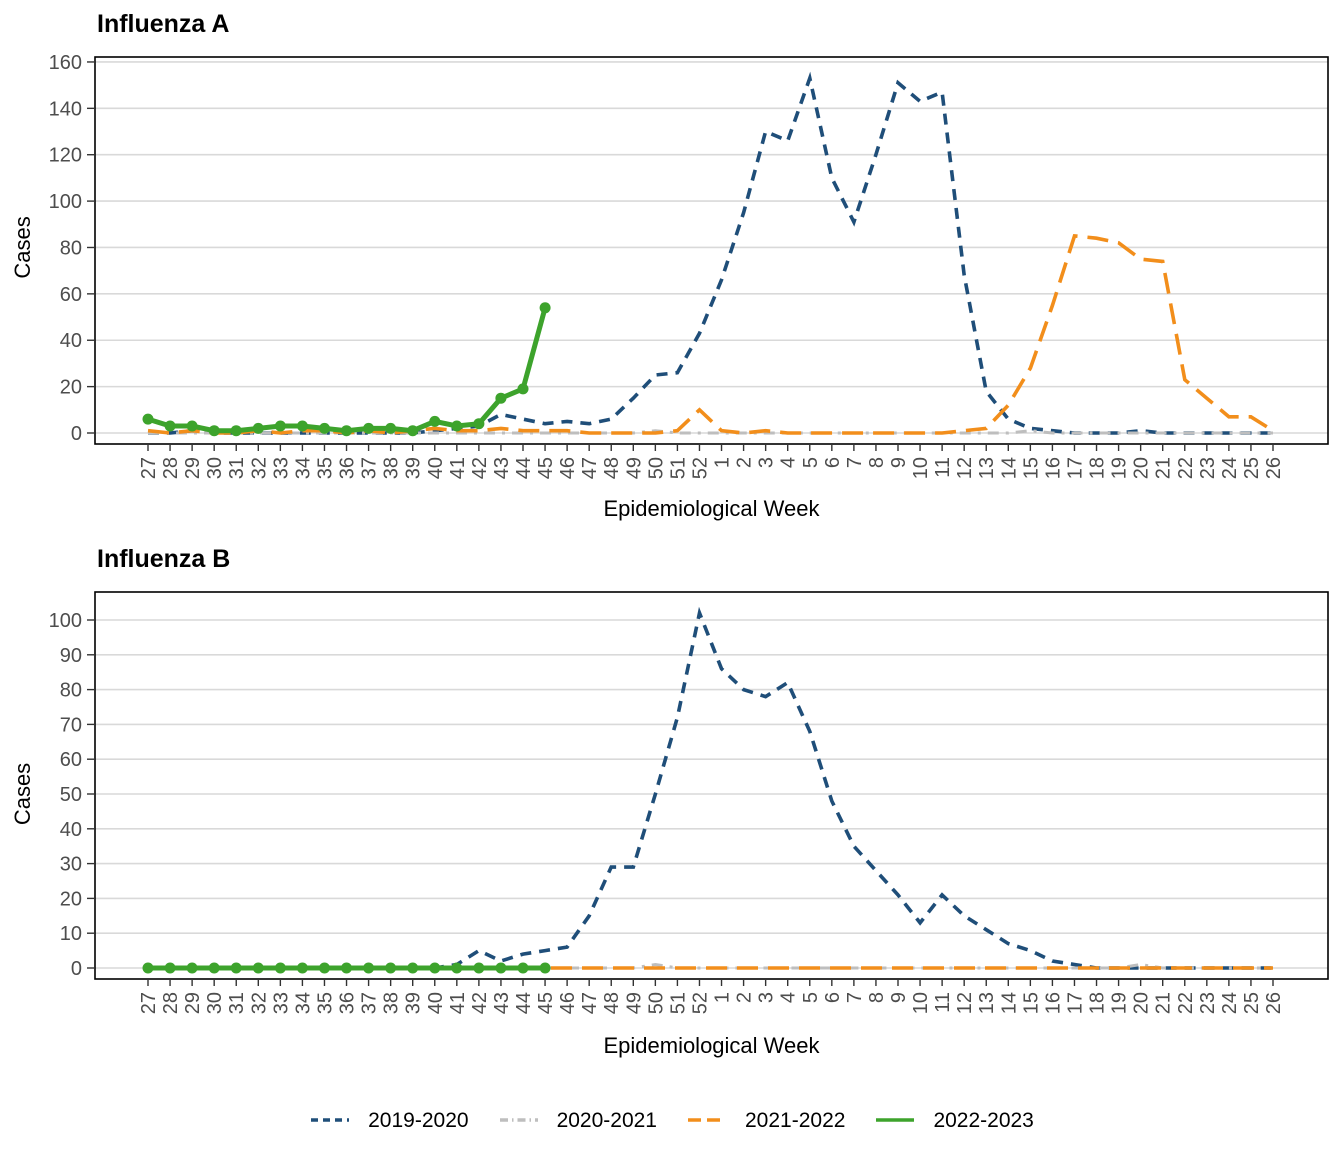 This screenshot has height=1152, width=1344. I want to click on x-tick-label: 52, so click(700, 468).